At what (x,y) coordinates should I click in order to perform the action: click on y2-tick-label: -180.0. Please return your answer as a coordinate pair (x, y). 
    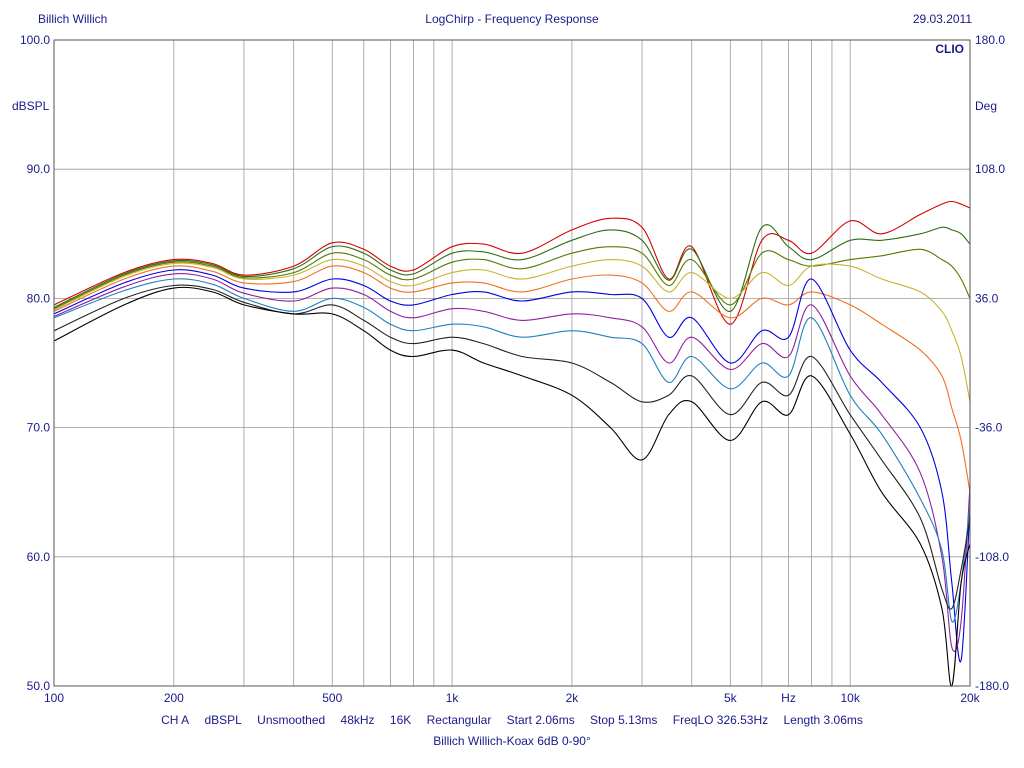
    Looking at the image, I should click on (992, 686).